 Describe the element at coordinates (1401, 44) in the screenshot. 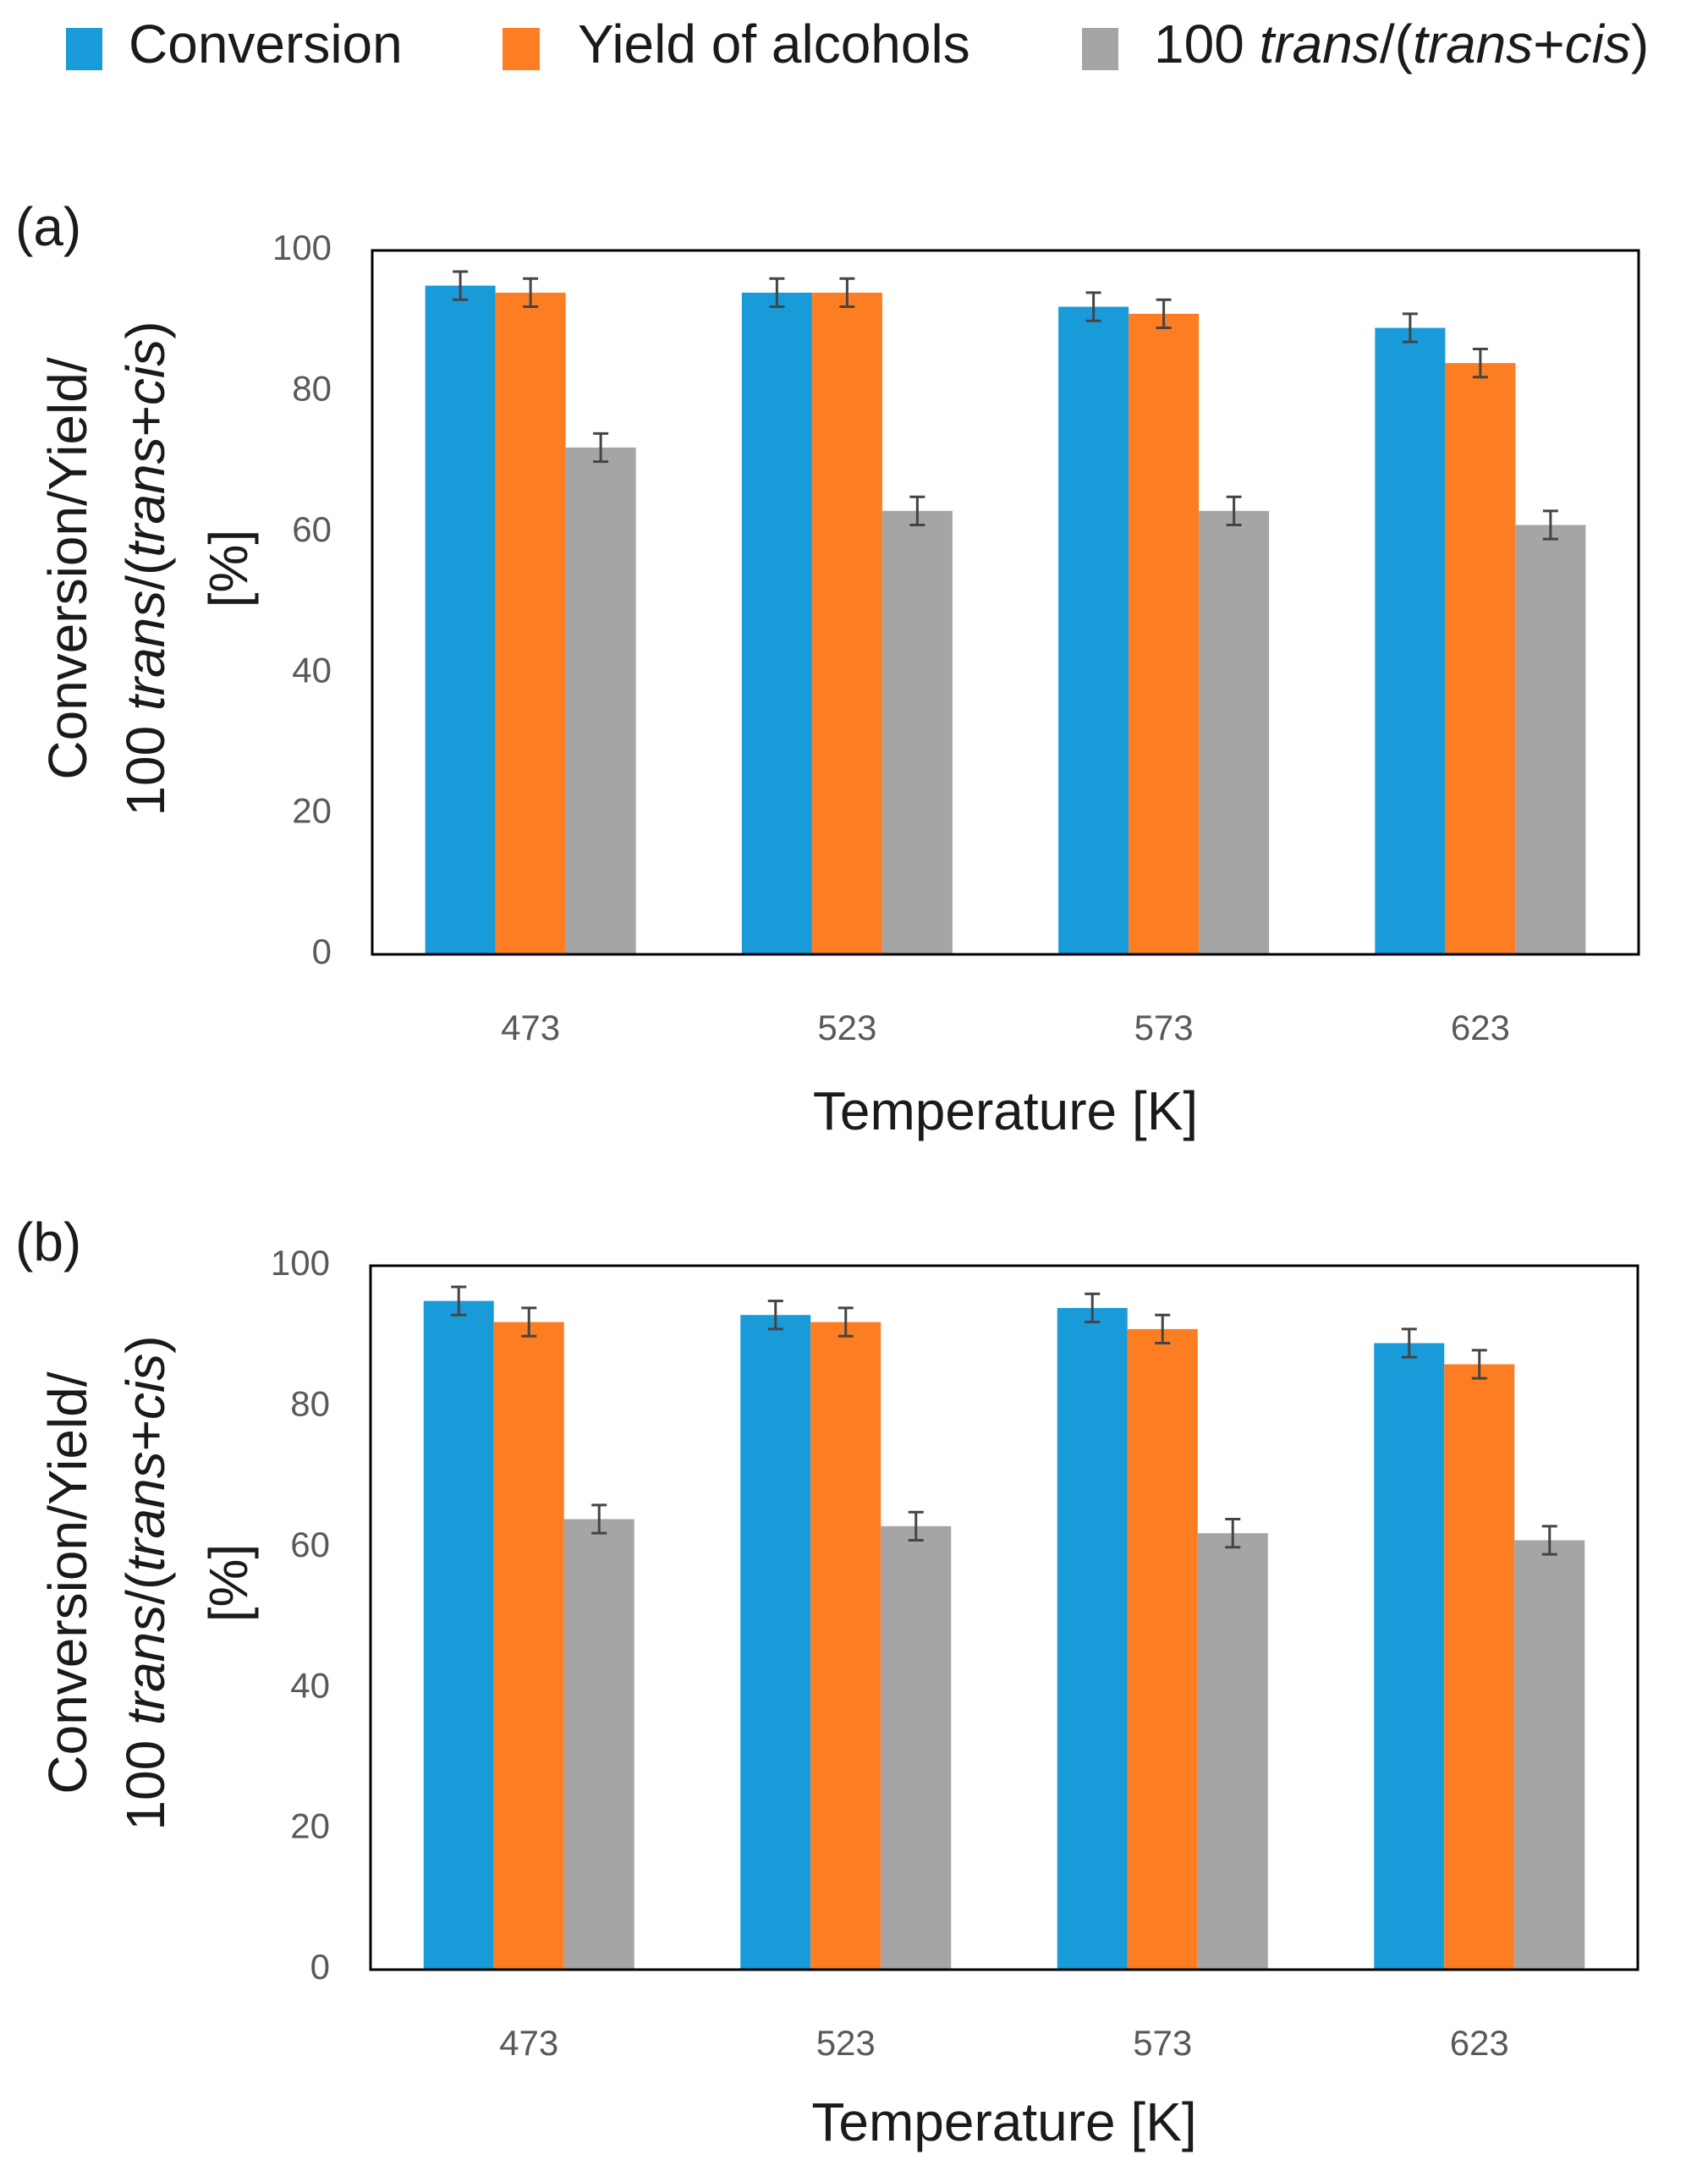

I see `legend-label-ratio: 100 trans/(trans+cis)` at that location.